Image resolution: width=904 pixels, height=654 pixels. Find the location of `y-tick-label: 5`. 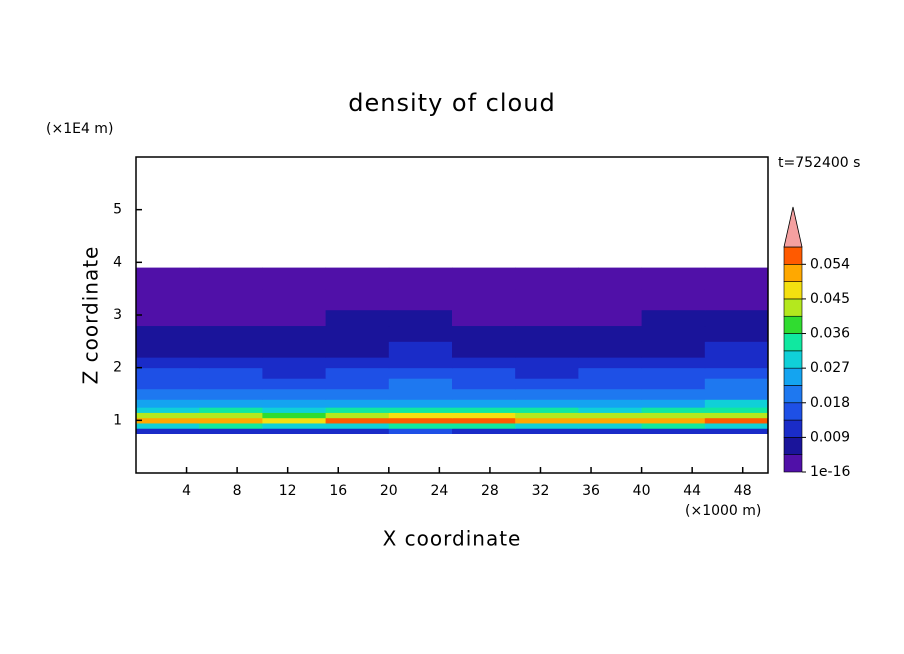

y-tick-label: 5 is located at coordinates (117, 210).